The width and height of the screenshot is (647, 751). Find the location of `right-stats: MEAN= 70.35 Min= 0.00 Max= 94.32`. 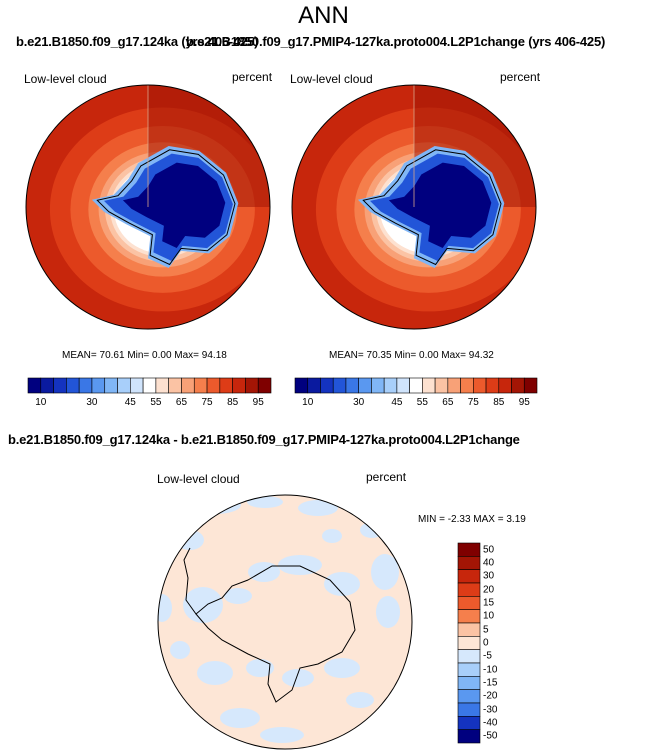

right-stats: MEAN= 70.35 Min= 0.00 Max= 94.32 is located at coordinates (411, 355).